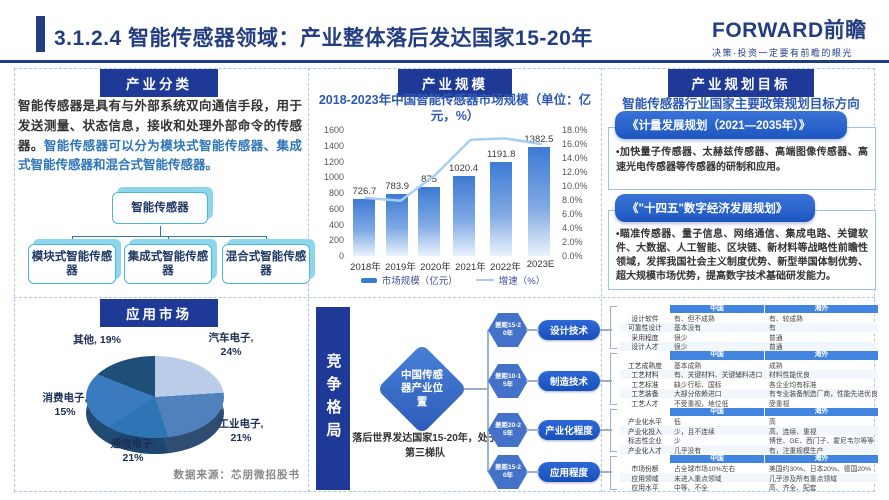  I want to click on bar-value-label: 1191.8, so click(501, 155).